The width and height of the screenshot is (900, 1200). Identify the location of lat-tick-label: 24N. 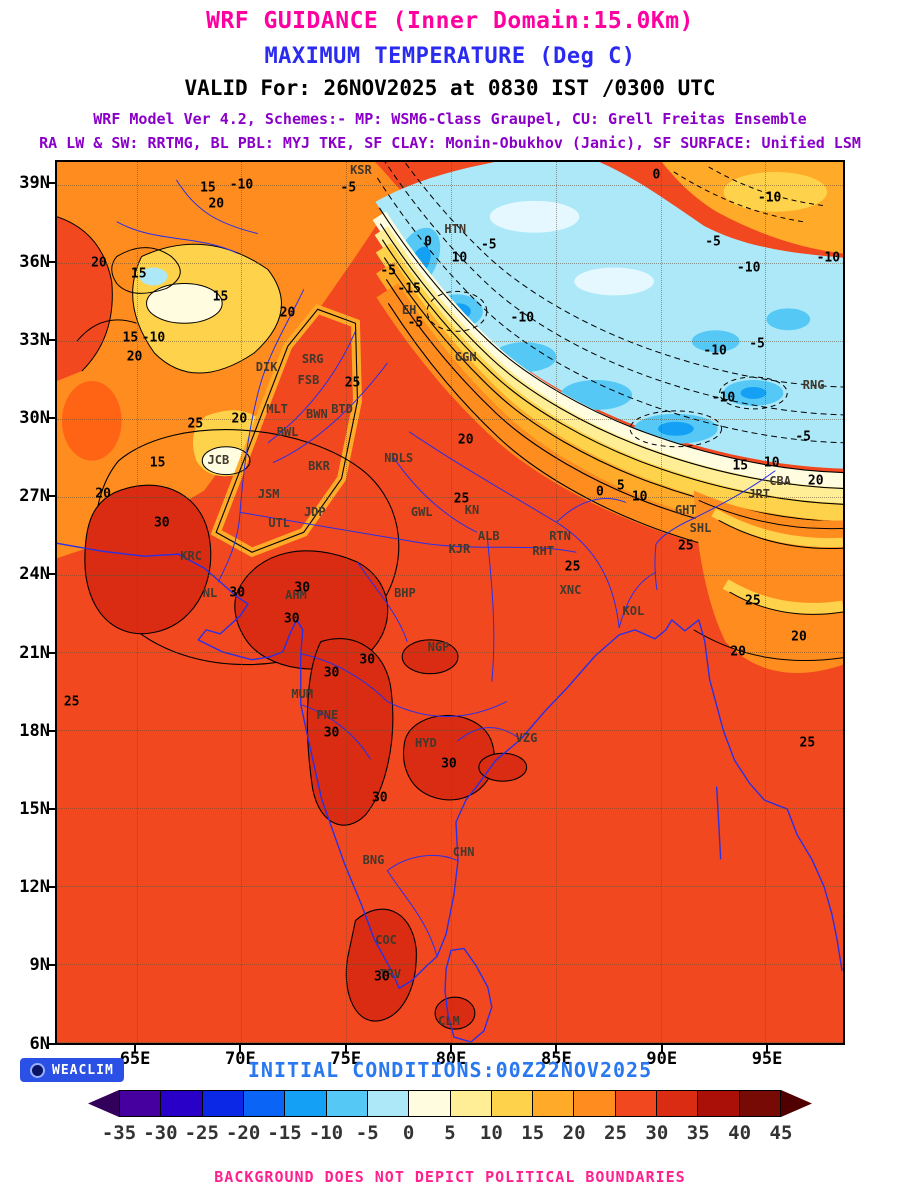
(34, 574).